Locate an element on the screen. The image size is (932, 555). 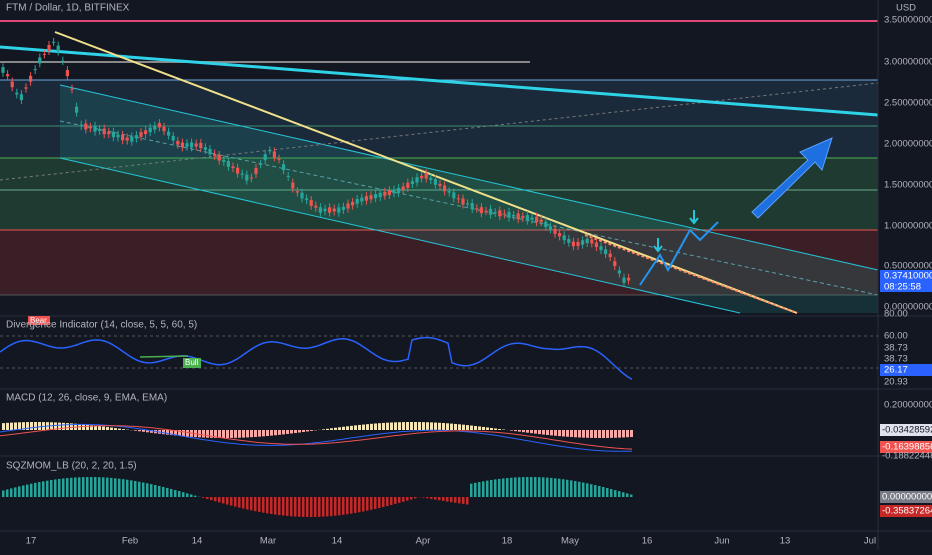
div-label: 26.17 is located at coordinates (896, 370).